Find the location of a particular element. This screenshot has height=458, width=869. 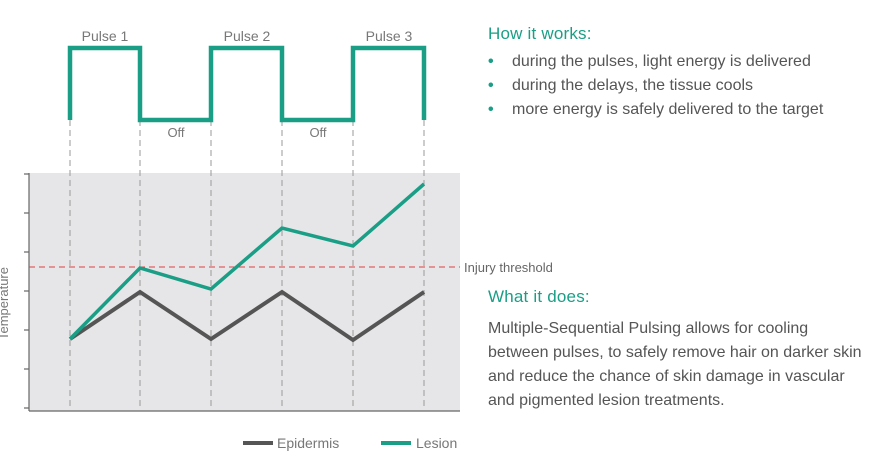

pulse-1-label: Pulse 1 is located at coordinates (105, 36).